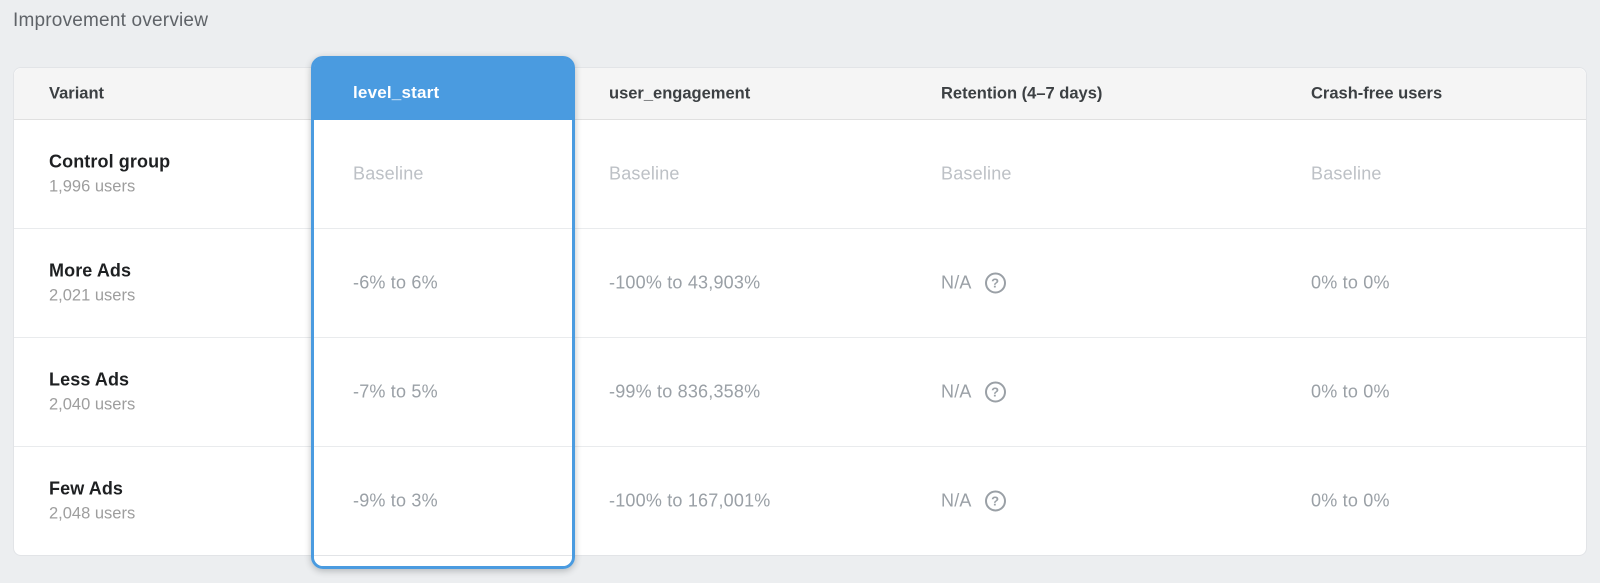  I want to click on highlighted-column-footer, so click(443, 561).